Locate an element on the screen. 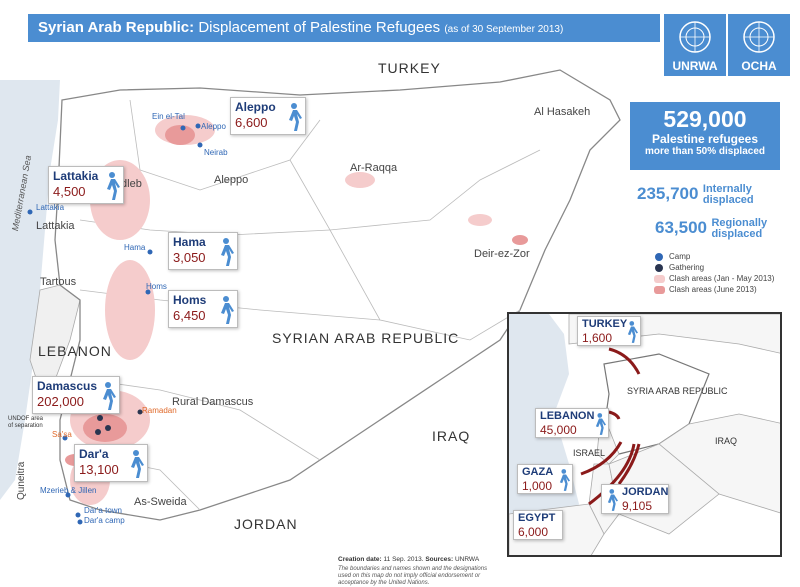 The image size is (800, 587). clash-dark-swatch is located at coordinates (659, 290).